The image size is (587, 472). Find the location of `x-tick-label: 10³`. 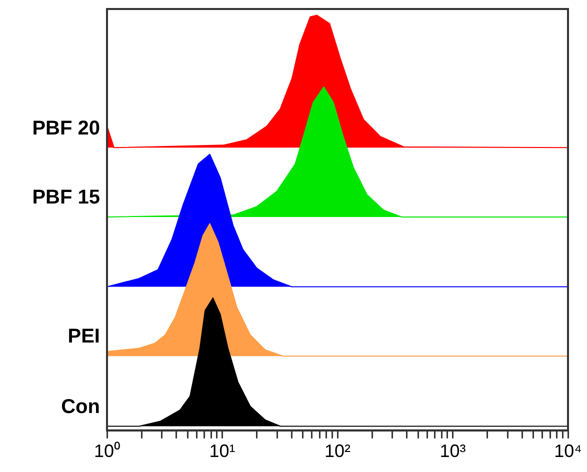

x-tick-label: 10³ is located at coordinates (453, 451).